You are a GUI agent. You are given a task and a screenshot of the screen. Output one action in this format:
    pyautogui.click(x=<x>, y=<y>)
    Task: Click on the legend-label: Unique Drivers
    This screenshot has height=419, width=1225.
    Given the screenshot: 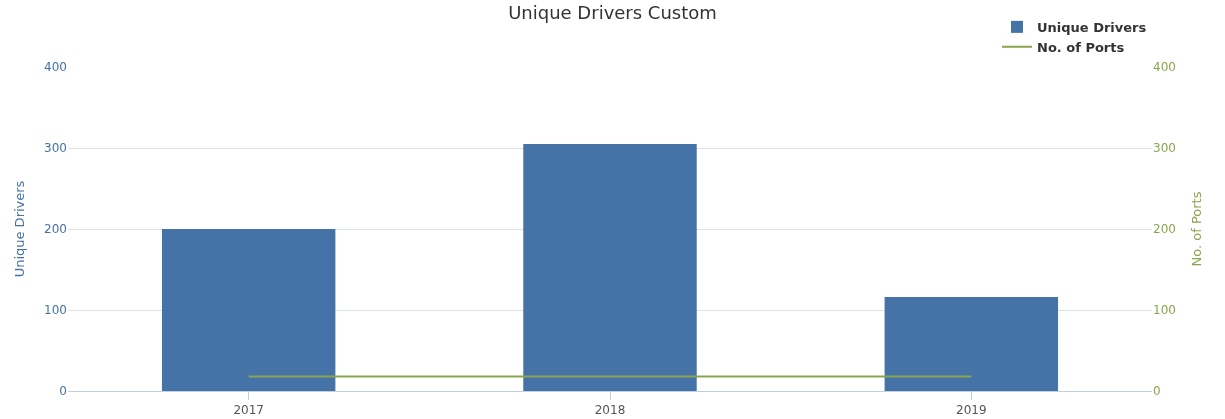 What is the action you would take?
    pyautogui.click(x=1092, y=27)
    